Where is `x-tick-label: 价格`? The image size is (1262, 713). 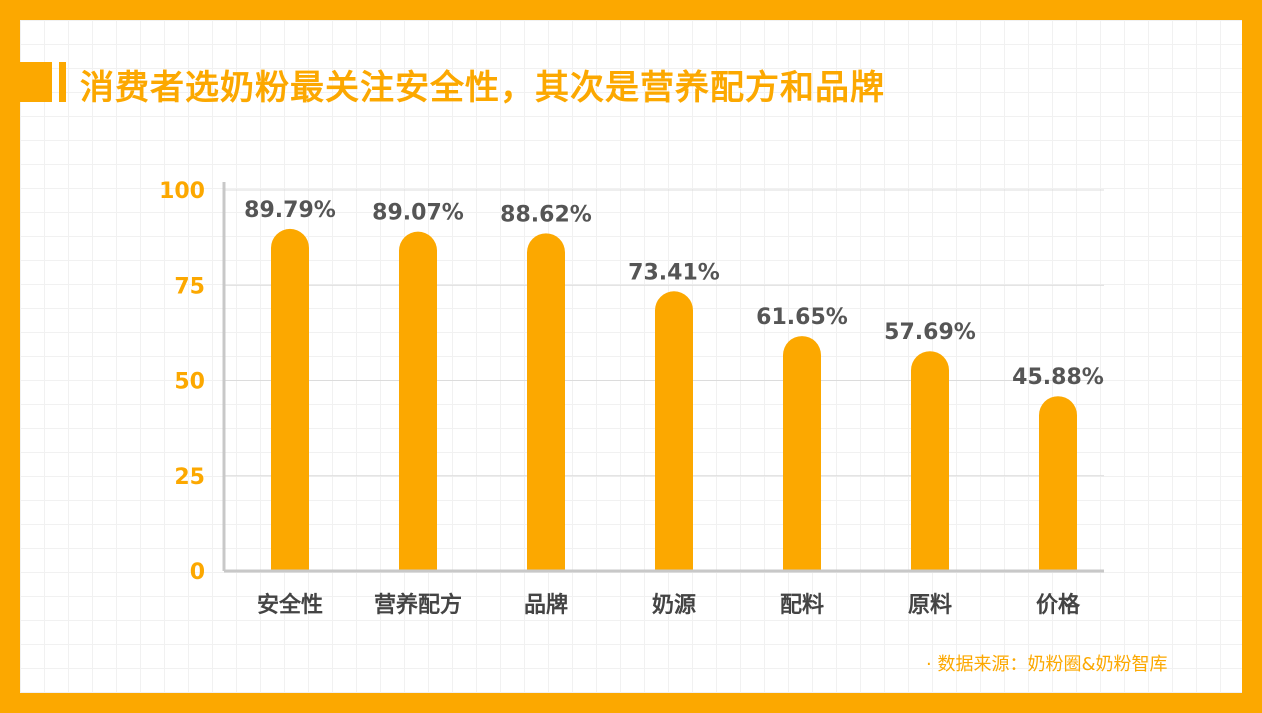
x-tick-label: 价格 is located at coordinates (1058, 605).